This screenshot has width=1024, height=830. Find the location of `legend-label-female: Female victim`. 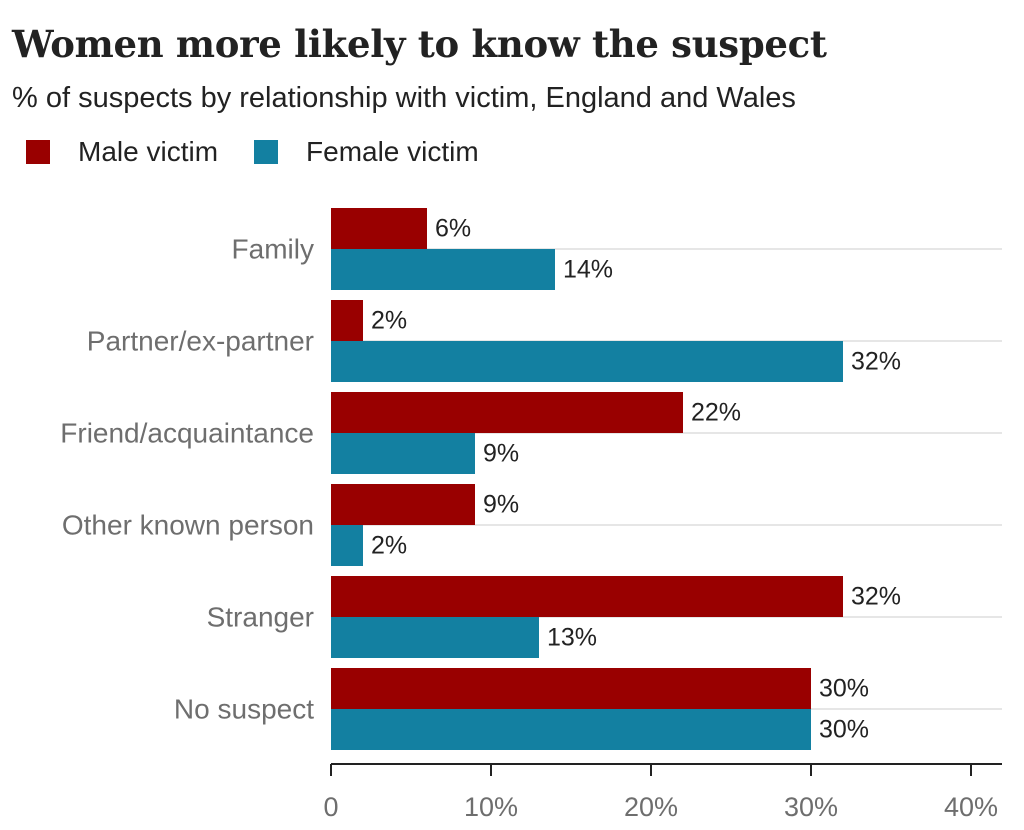

legend-label-female: Female victim is located at coordinates (392, 151).